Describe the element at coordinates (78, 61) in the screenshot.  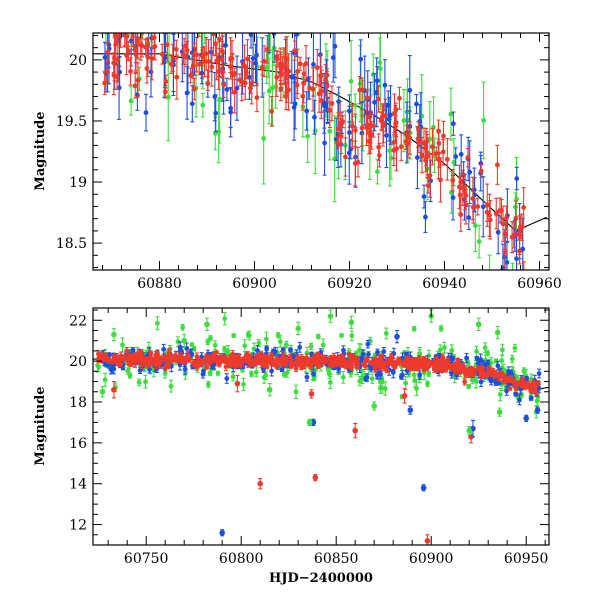
I see `y-tick-label: 20` at that location.